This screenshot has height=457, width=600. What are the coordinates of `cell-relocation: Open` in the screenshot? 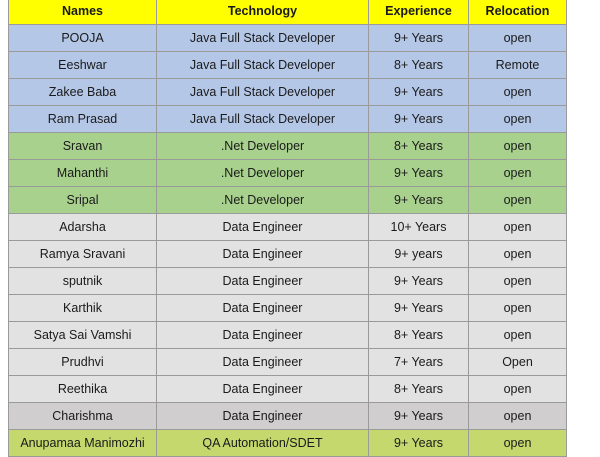 It's located at (517, 362).